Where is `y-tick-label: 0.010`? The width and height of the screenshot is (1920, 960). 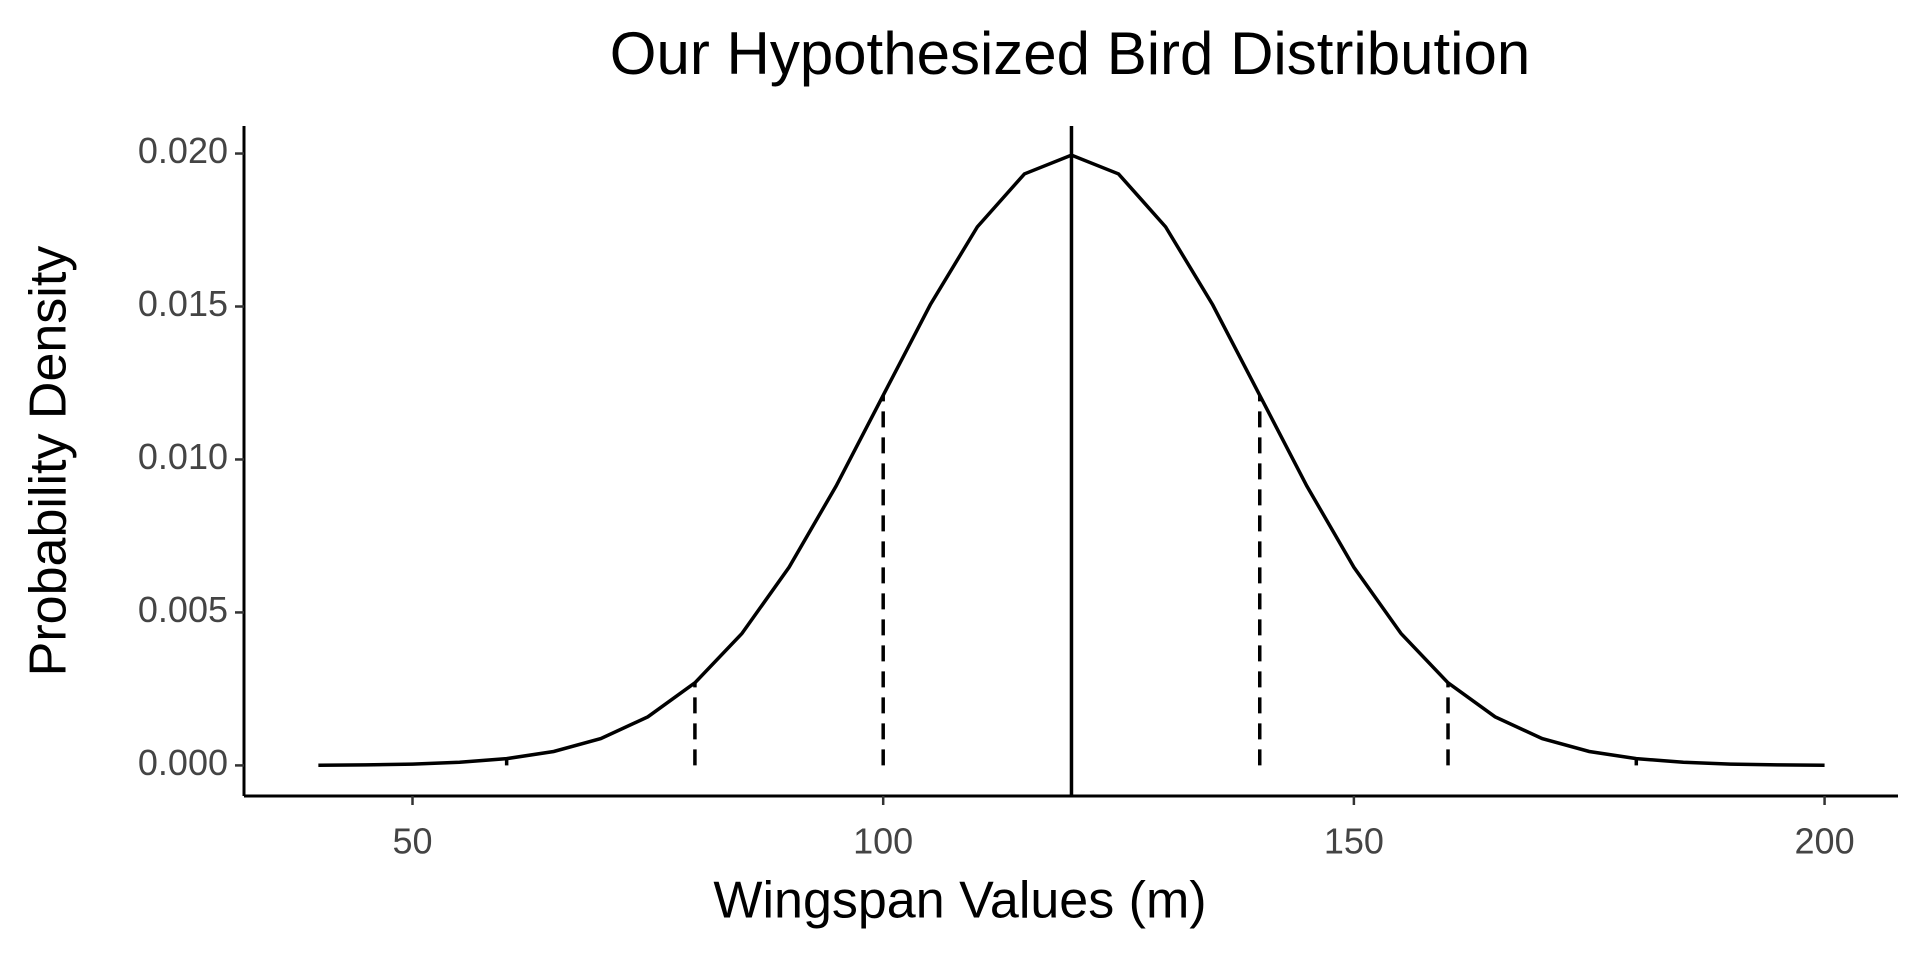
y-tick-label: 0.010 is located at coordinates (183, 456).